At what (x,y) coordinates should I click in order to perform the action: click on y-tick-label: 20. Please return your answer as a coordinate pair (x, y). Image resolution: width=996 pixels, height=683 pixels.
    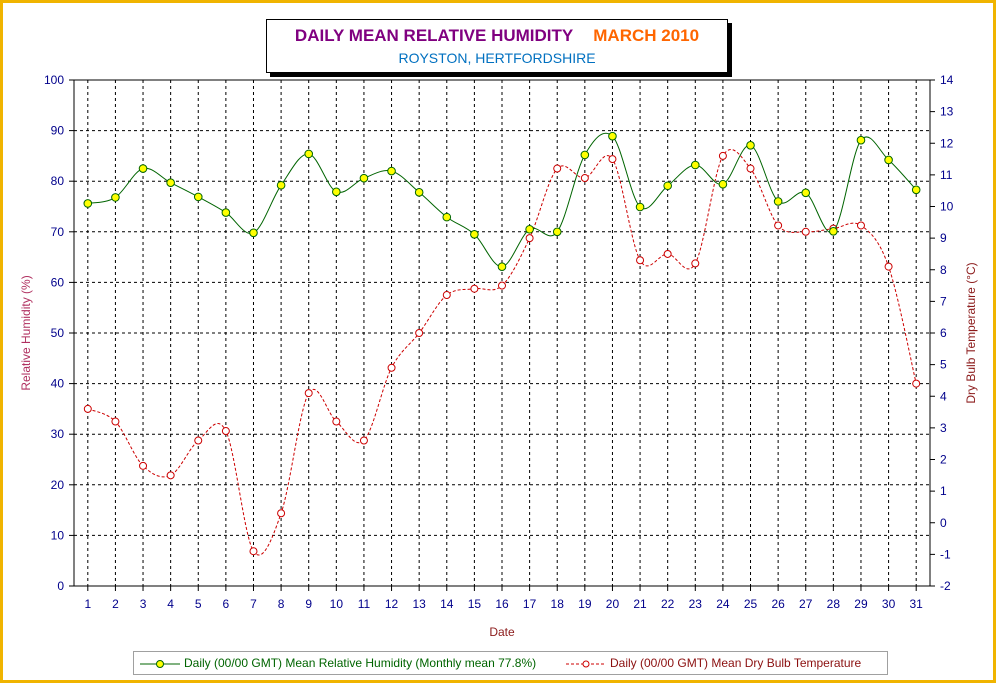
    Looking at the image, I should click on (58, 485).